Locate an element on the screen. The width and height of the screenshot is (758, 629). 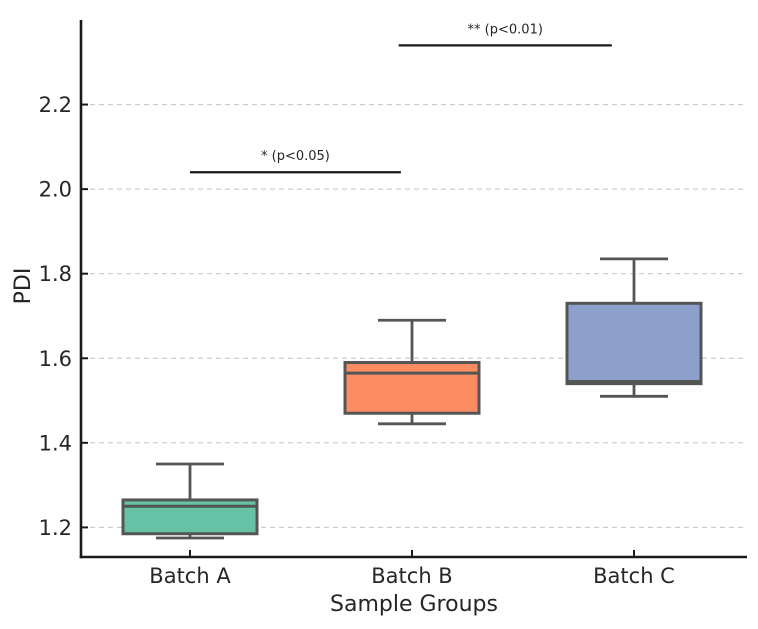
y-tick-label: 2.2 is located at coordinates (55, 105).